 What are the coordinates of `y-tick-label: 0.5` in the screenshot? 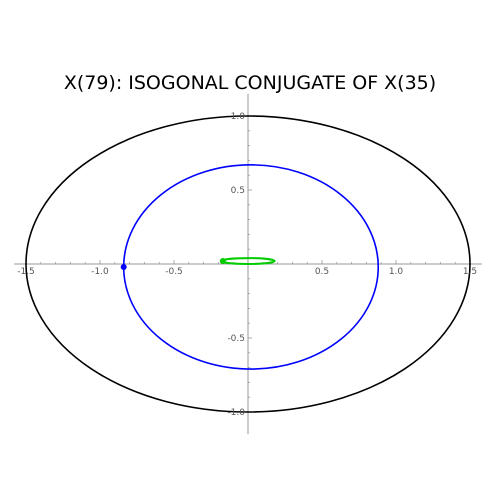 It's located at (238, 191).